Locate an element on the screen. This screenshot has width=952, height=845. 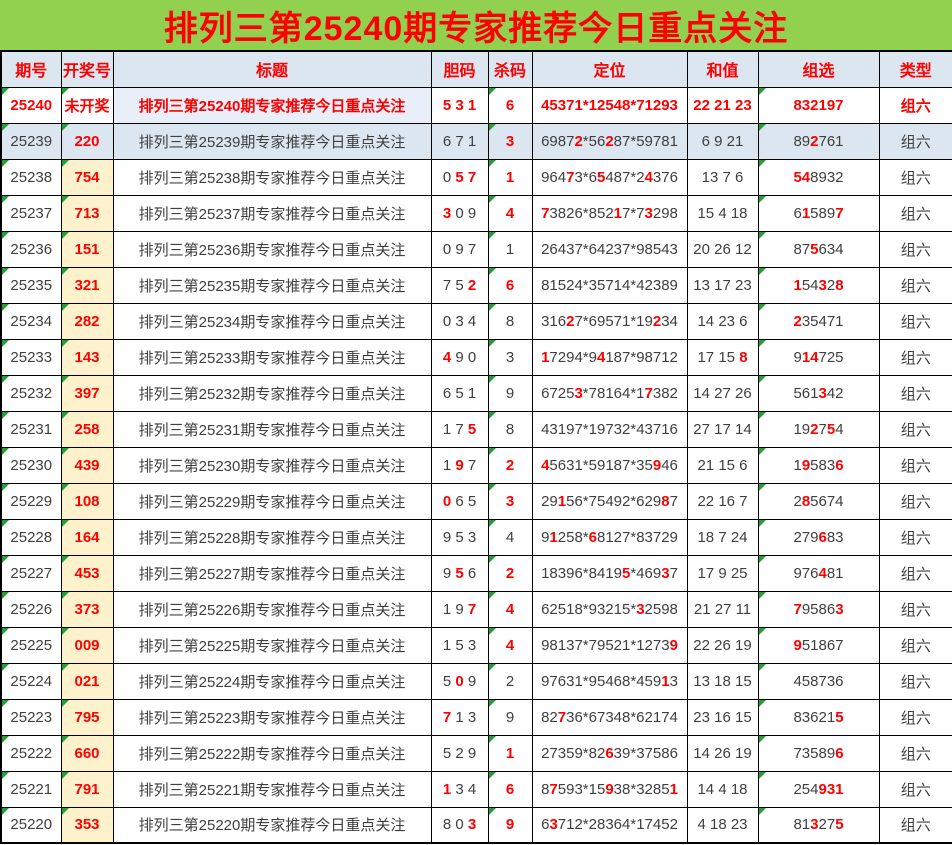
title-cell: 排列三第25239期专家推荐今日重点关注 is located at coordinates (272, 141).